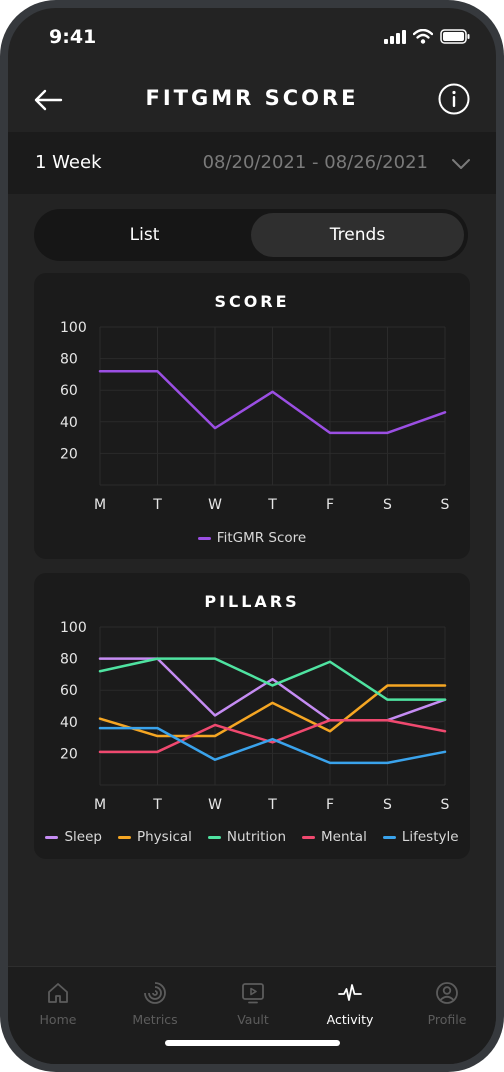 This screenshot has height=1072, width=504. I want to click on wifi-icon, so click(423, 36).